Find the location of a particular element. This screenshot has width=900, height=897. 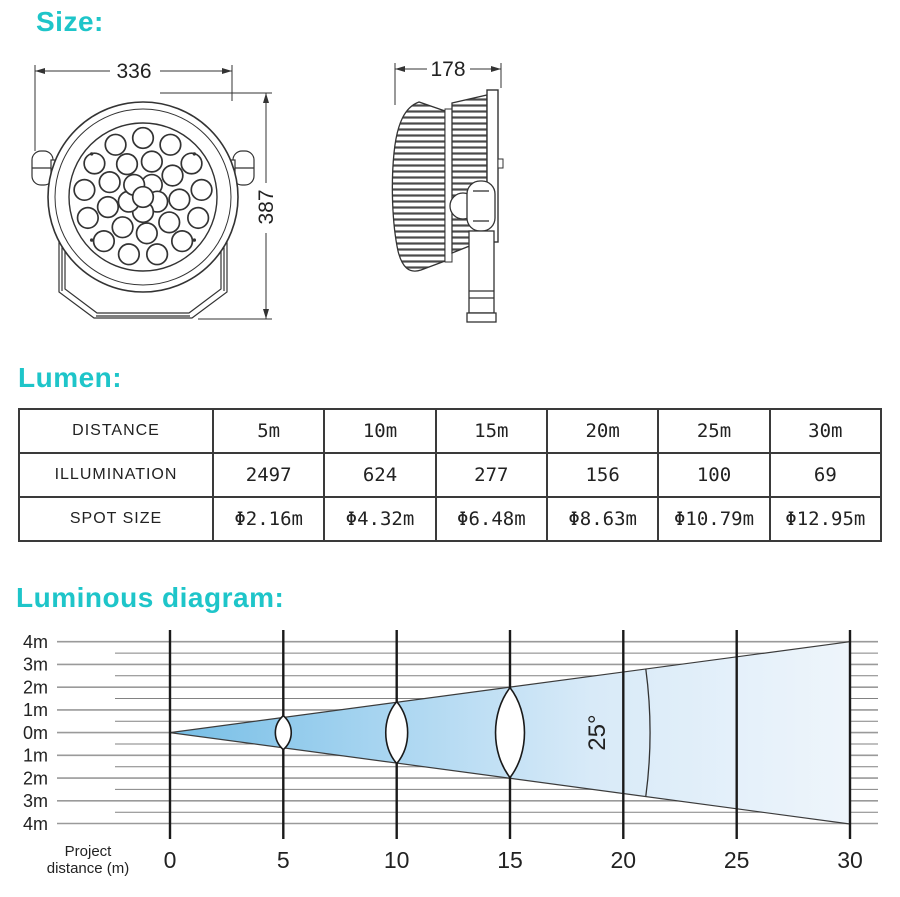

x-axis-title: Project distance (m) is located at coordinates (88, 860).